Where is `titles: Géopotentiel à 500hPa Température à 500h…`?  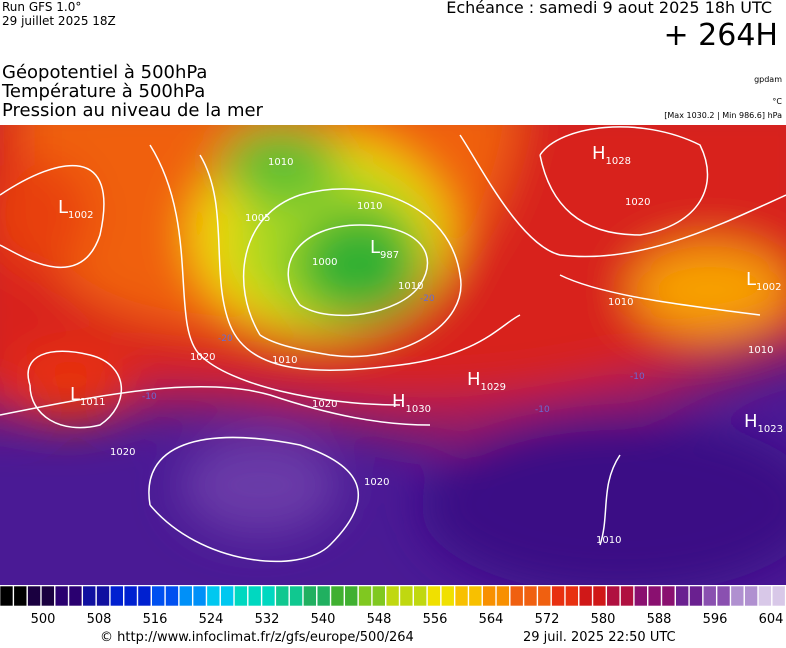
titles: Géopotentiel à 500hPa Température à 500h… is located at coordinates (132, 91).